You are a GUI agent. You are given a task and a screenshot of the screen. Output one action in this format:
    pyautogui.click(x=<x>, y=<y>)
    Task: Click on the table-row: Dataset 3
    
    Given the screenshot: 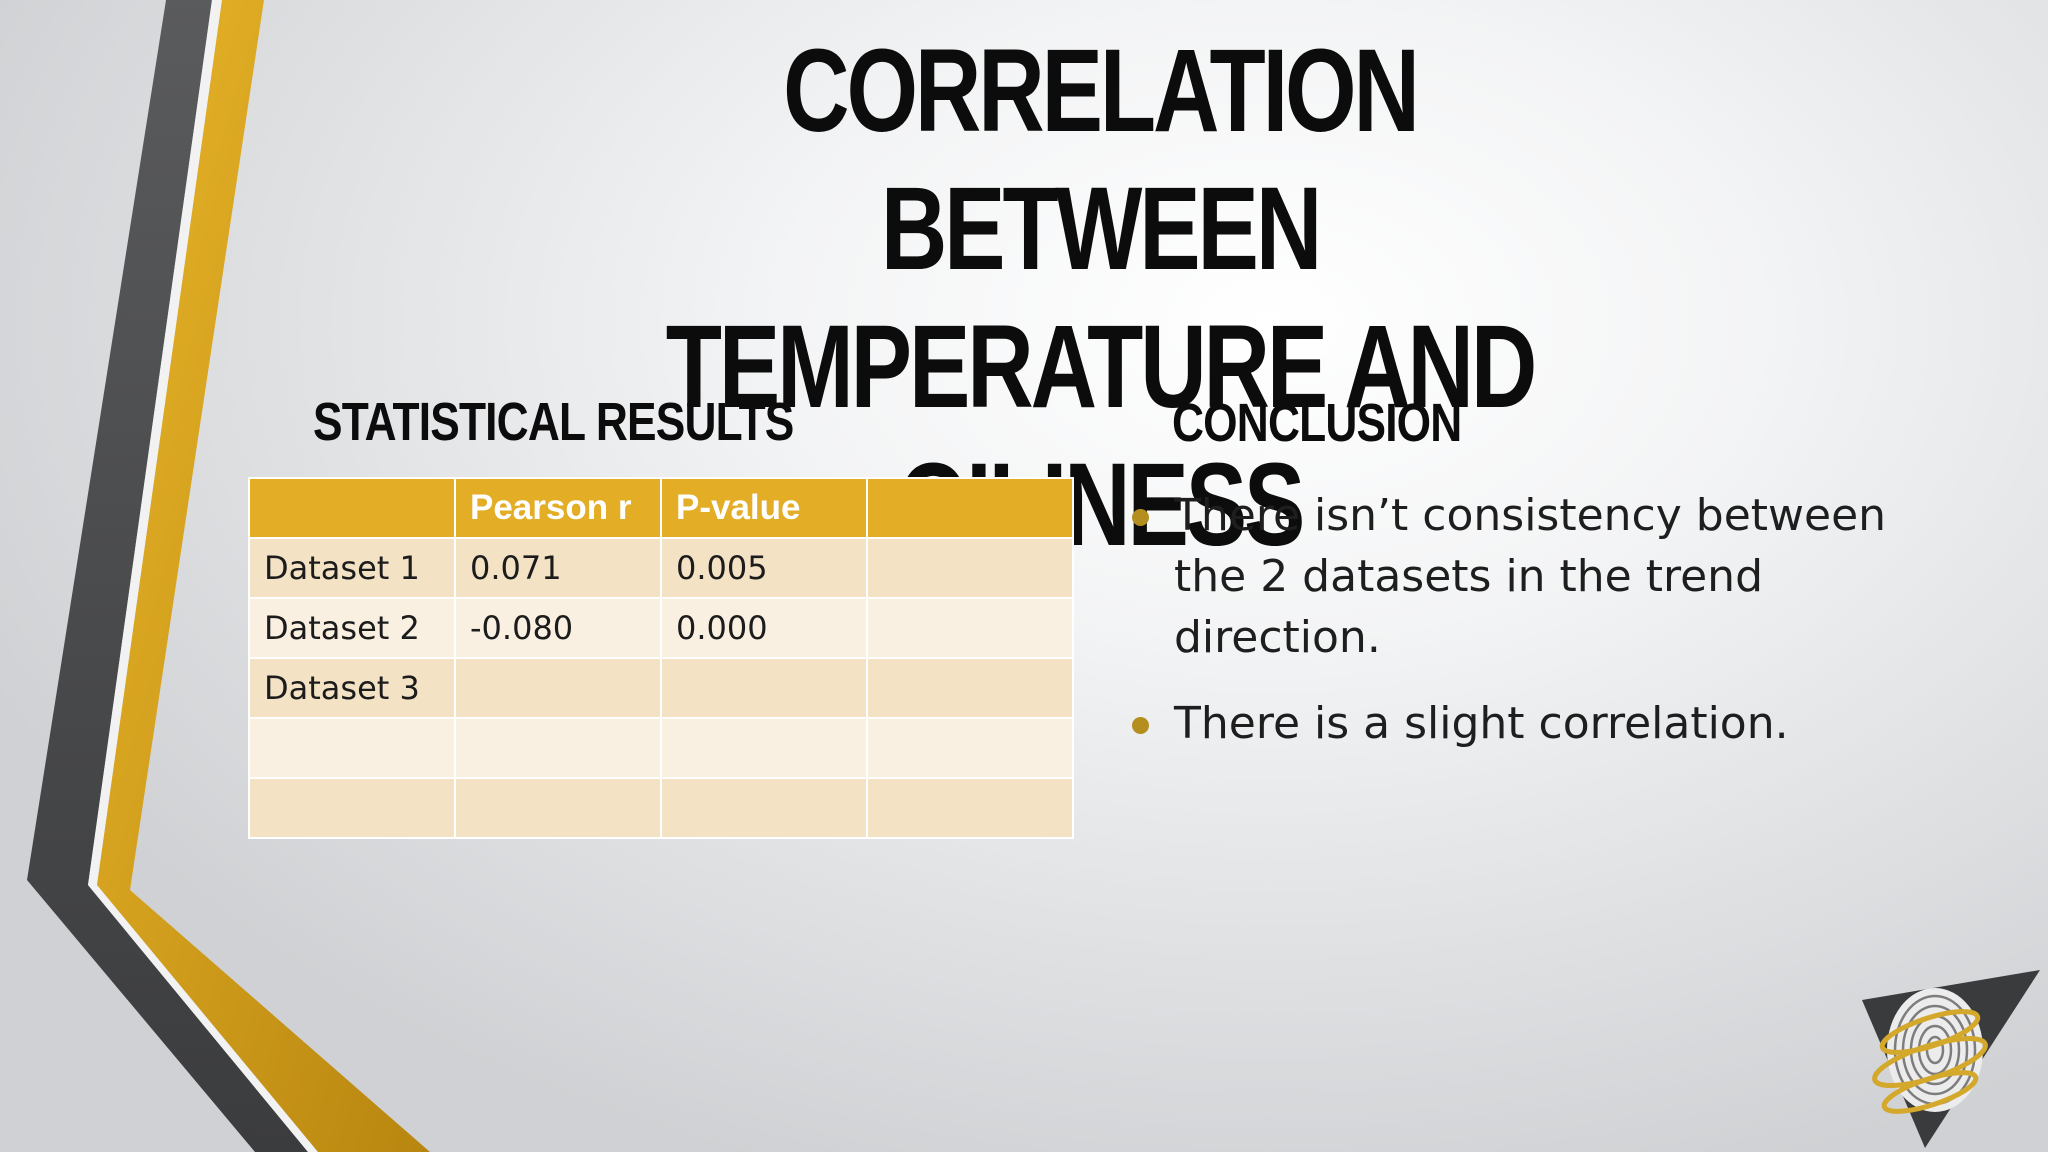 What is the action you would take?
    pyautogui.click(x=661, y=688)
    